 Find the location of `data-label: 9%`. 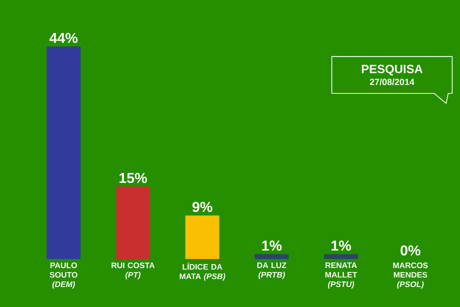

data-label: 9% is located at coordinates (202, 207).